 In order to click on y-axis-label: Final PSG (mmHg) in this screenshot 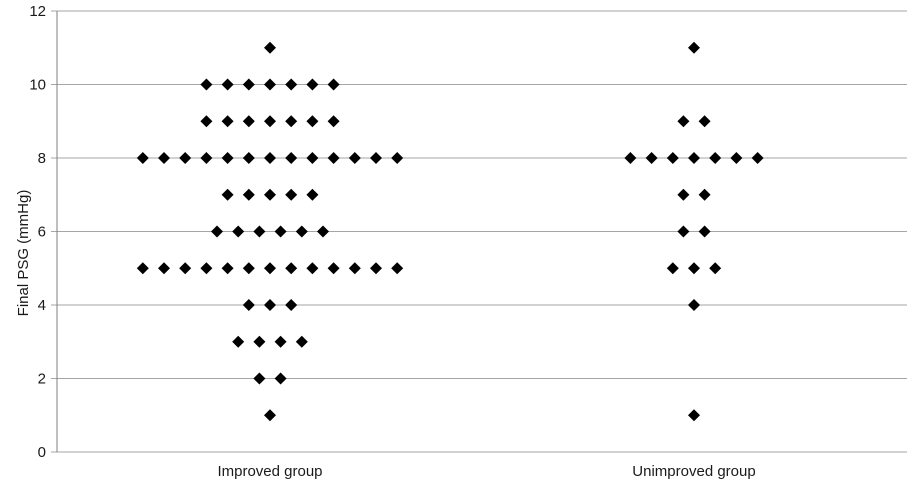, I will do `click(23, 253)`.